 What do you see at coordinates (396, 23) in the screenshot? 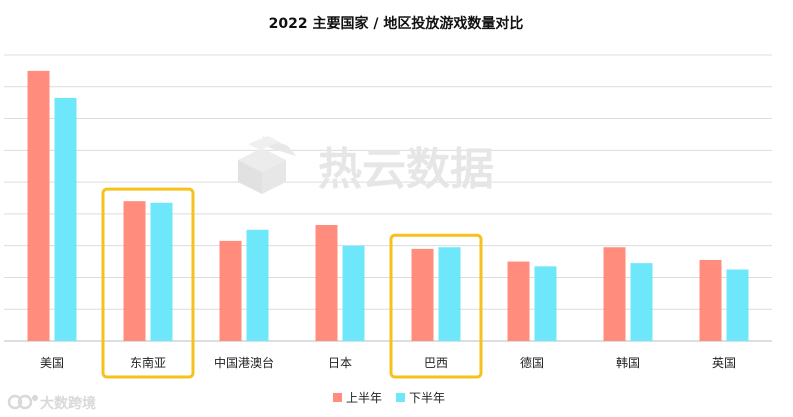
I see `chart-title: 2022 主要国家 / 地区投放游戏数量对比` at bounding box center [396, 23].